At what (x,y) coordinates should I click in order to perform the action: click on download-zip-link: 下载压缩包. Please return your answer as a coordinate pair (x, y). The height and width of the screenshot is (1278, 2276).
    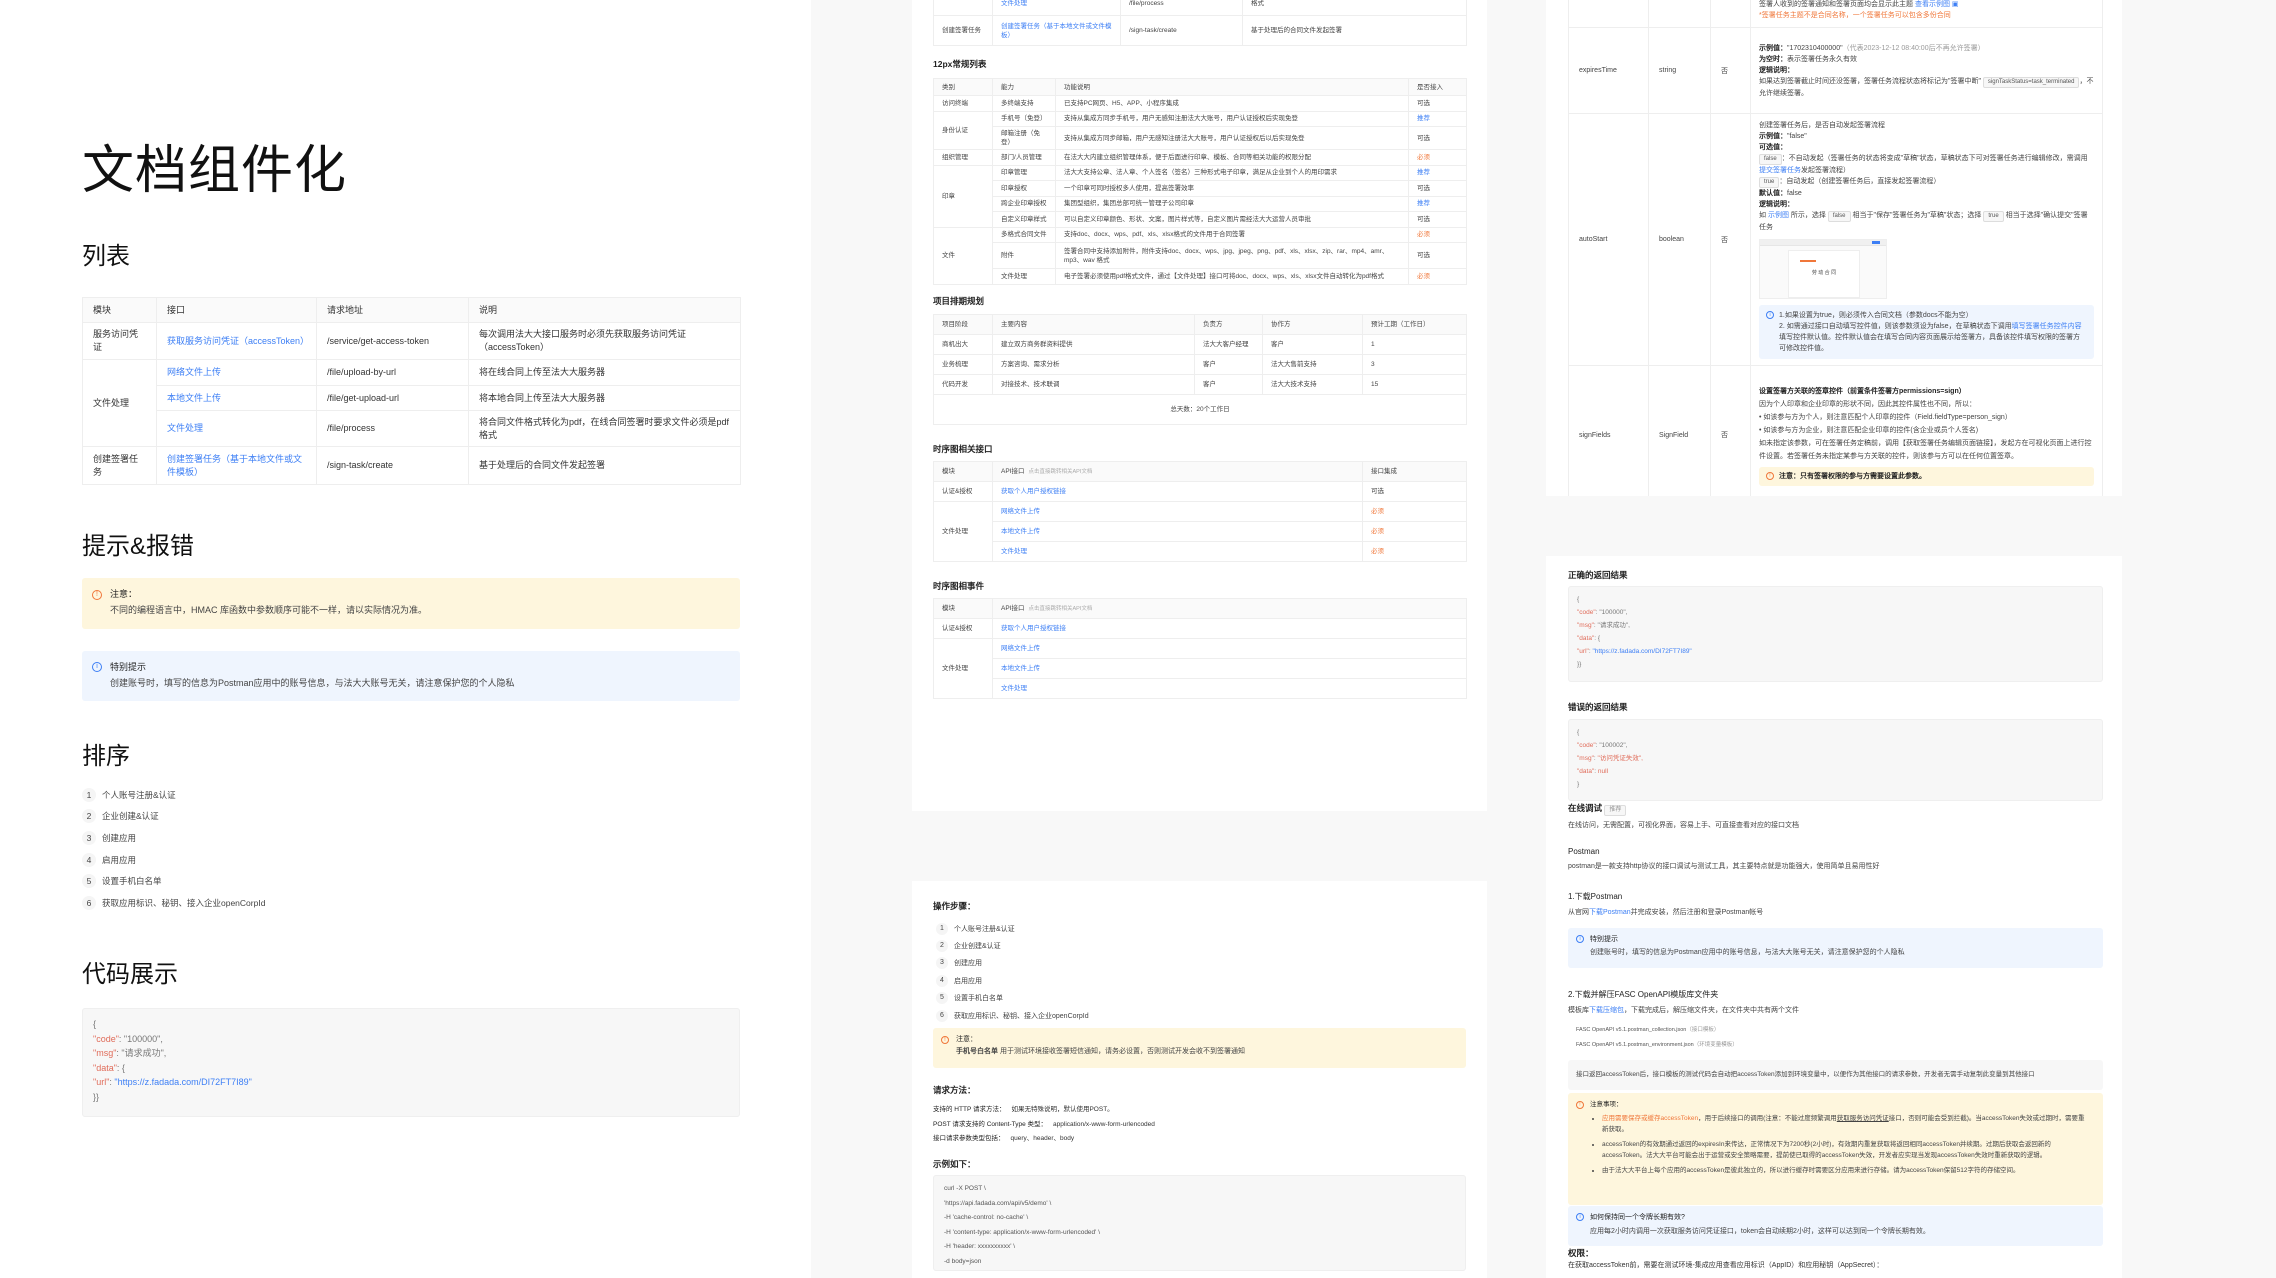
    Looking at the image, I should click on (1606, 1010).